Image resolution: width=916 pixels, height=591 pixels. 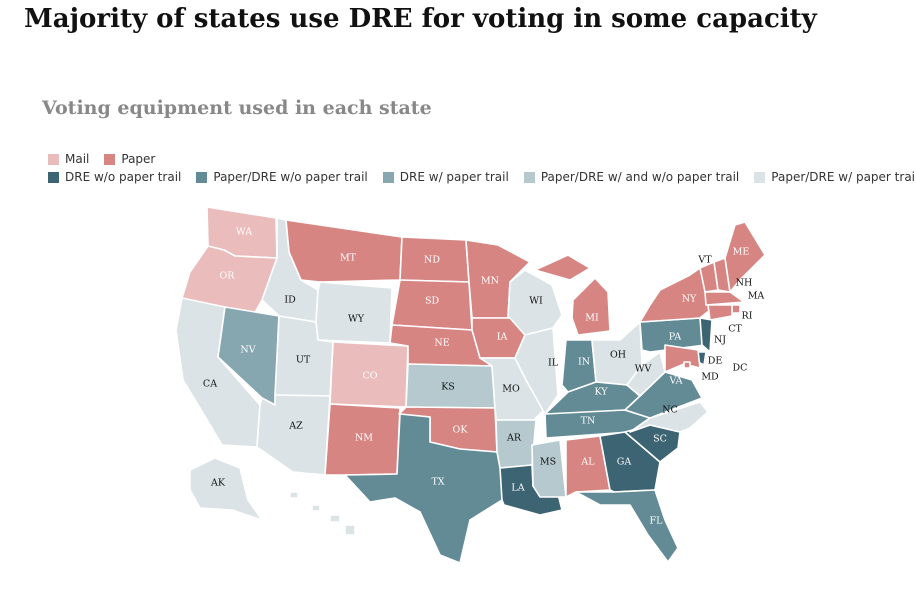 What do you see at coordinates (237, 108) in the screenshot?
I see `chart-subtitle: Voting equipment used in each state` at bounding box center [237, 108].